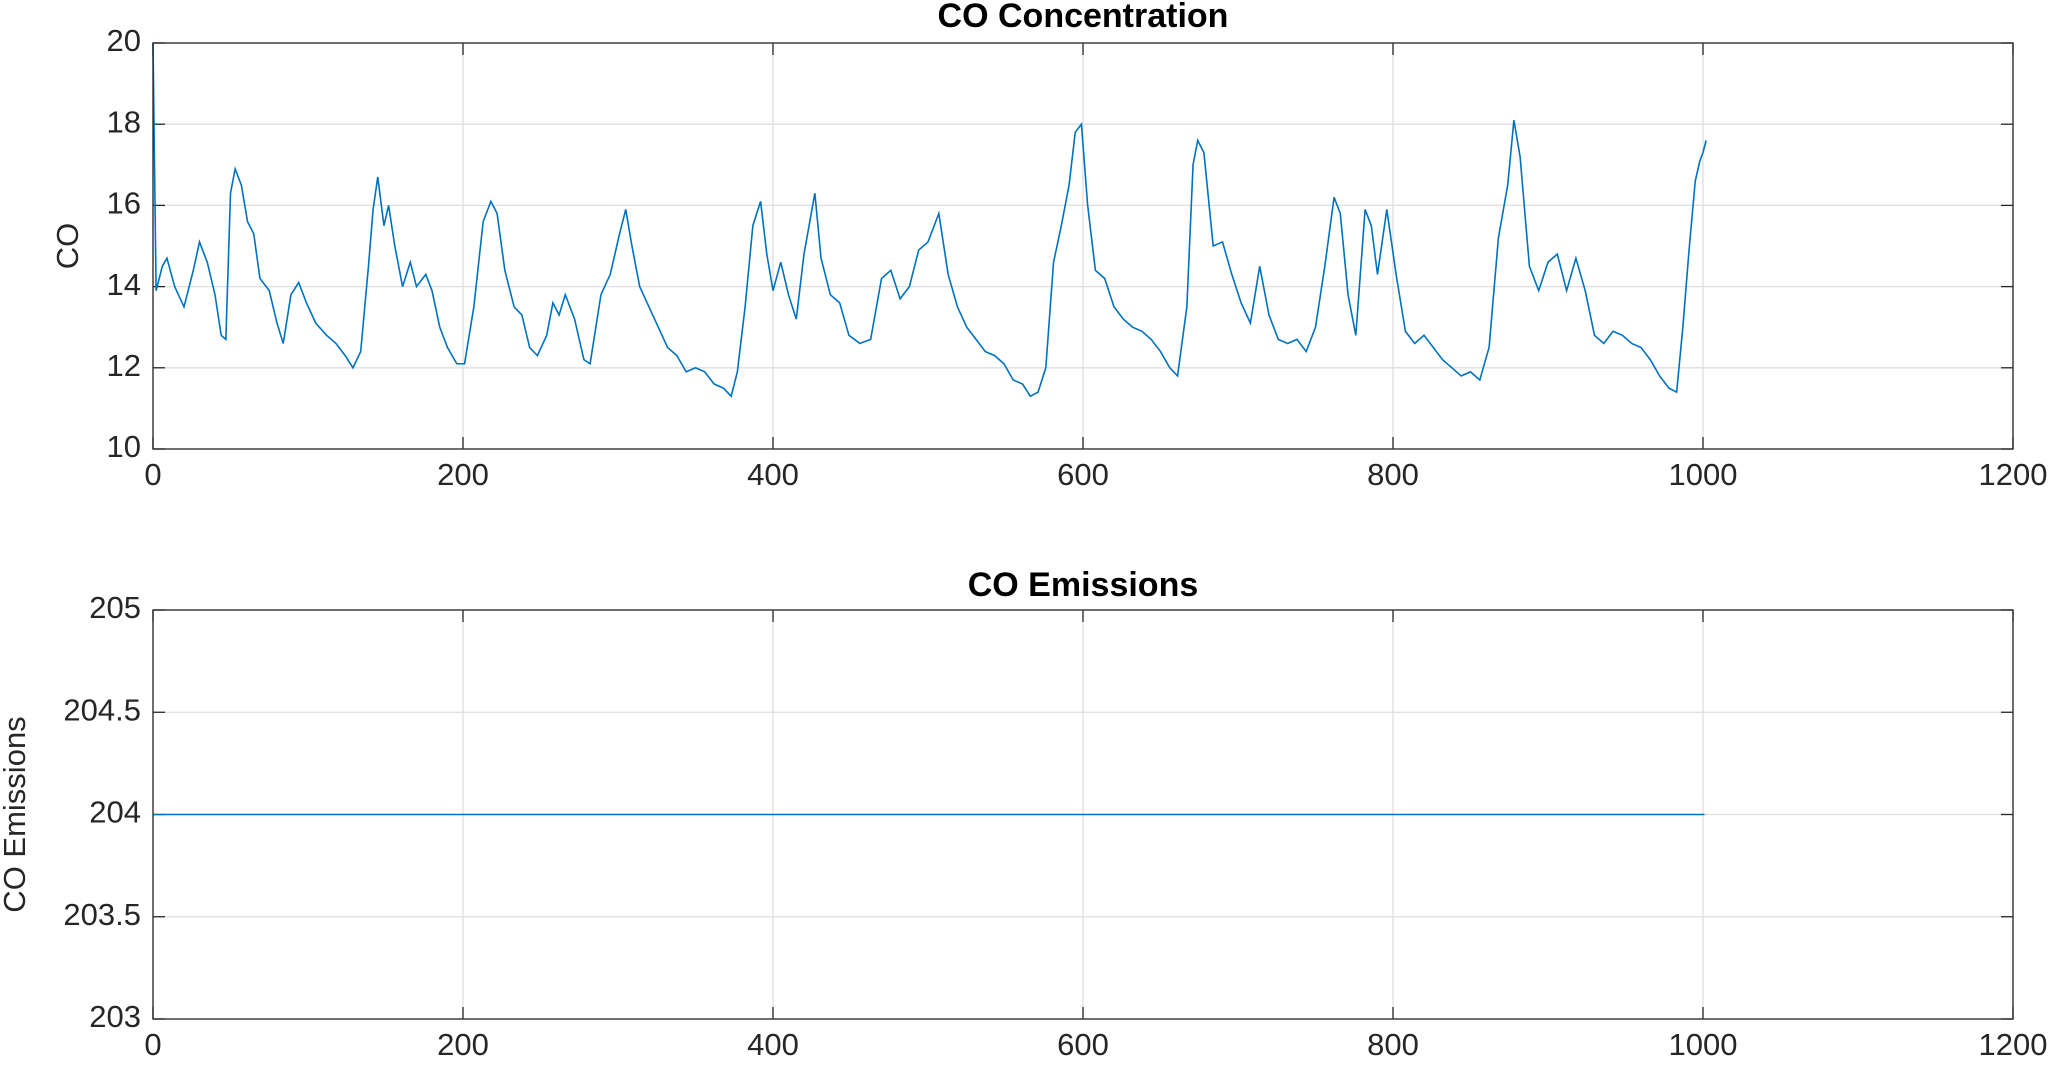 The image size is (2054, 1069). What do you see at coordinates (124, 365) in the screenshot?
I see `y-tick-label: 12` at bounding box center [124, 365].